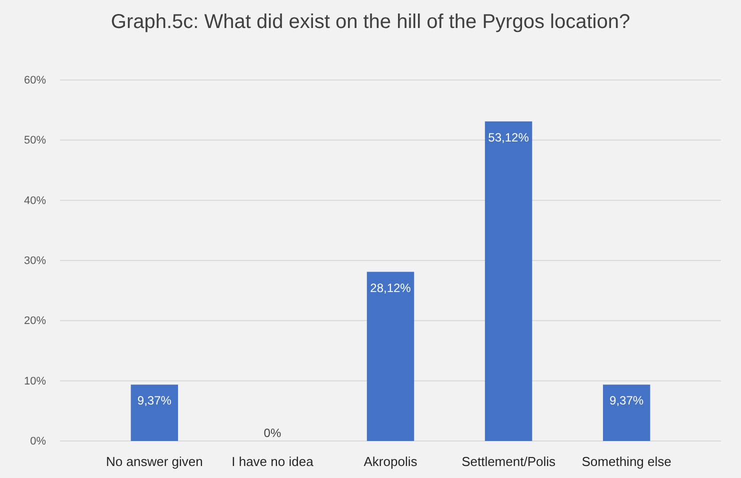 Image resolution: width=741 pixels, height=478 pixels. I want to click on data-label: 53,12%, so click(509, 137).